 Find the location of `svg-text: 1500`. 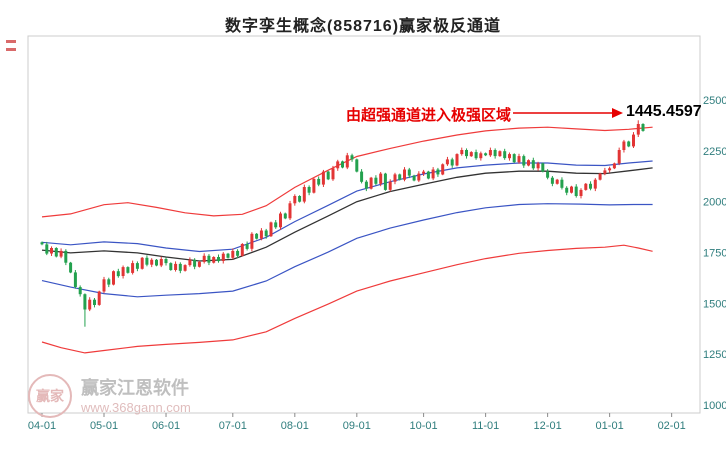

svg-text: 1500 is located at coordinates (714, 304).